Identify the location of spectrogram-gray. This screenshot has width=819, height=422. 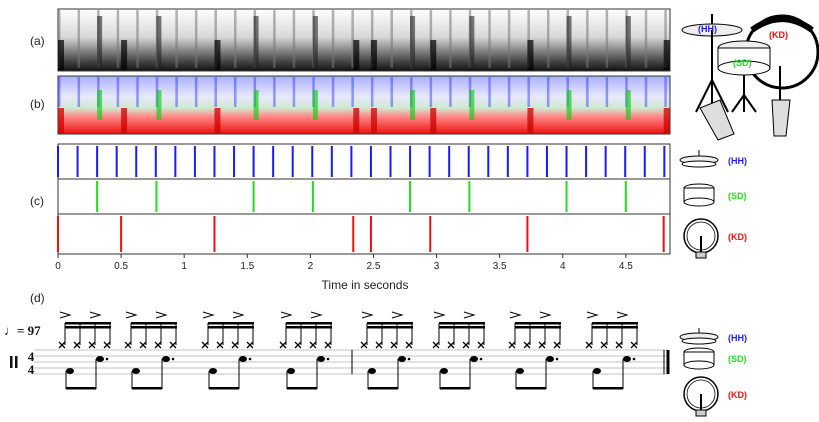
(364, 40).